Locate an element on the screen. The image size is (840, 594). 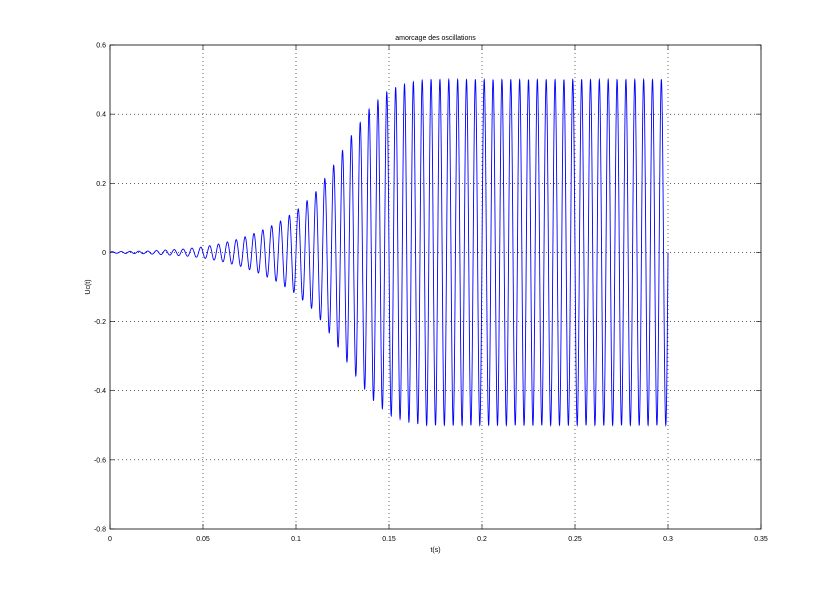
x-tick-label: 0.3 is located at coordinates (668, 539).